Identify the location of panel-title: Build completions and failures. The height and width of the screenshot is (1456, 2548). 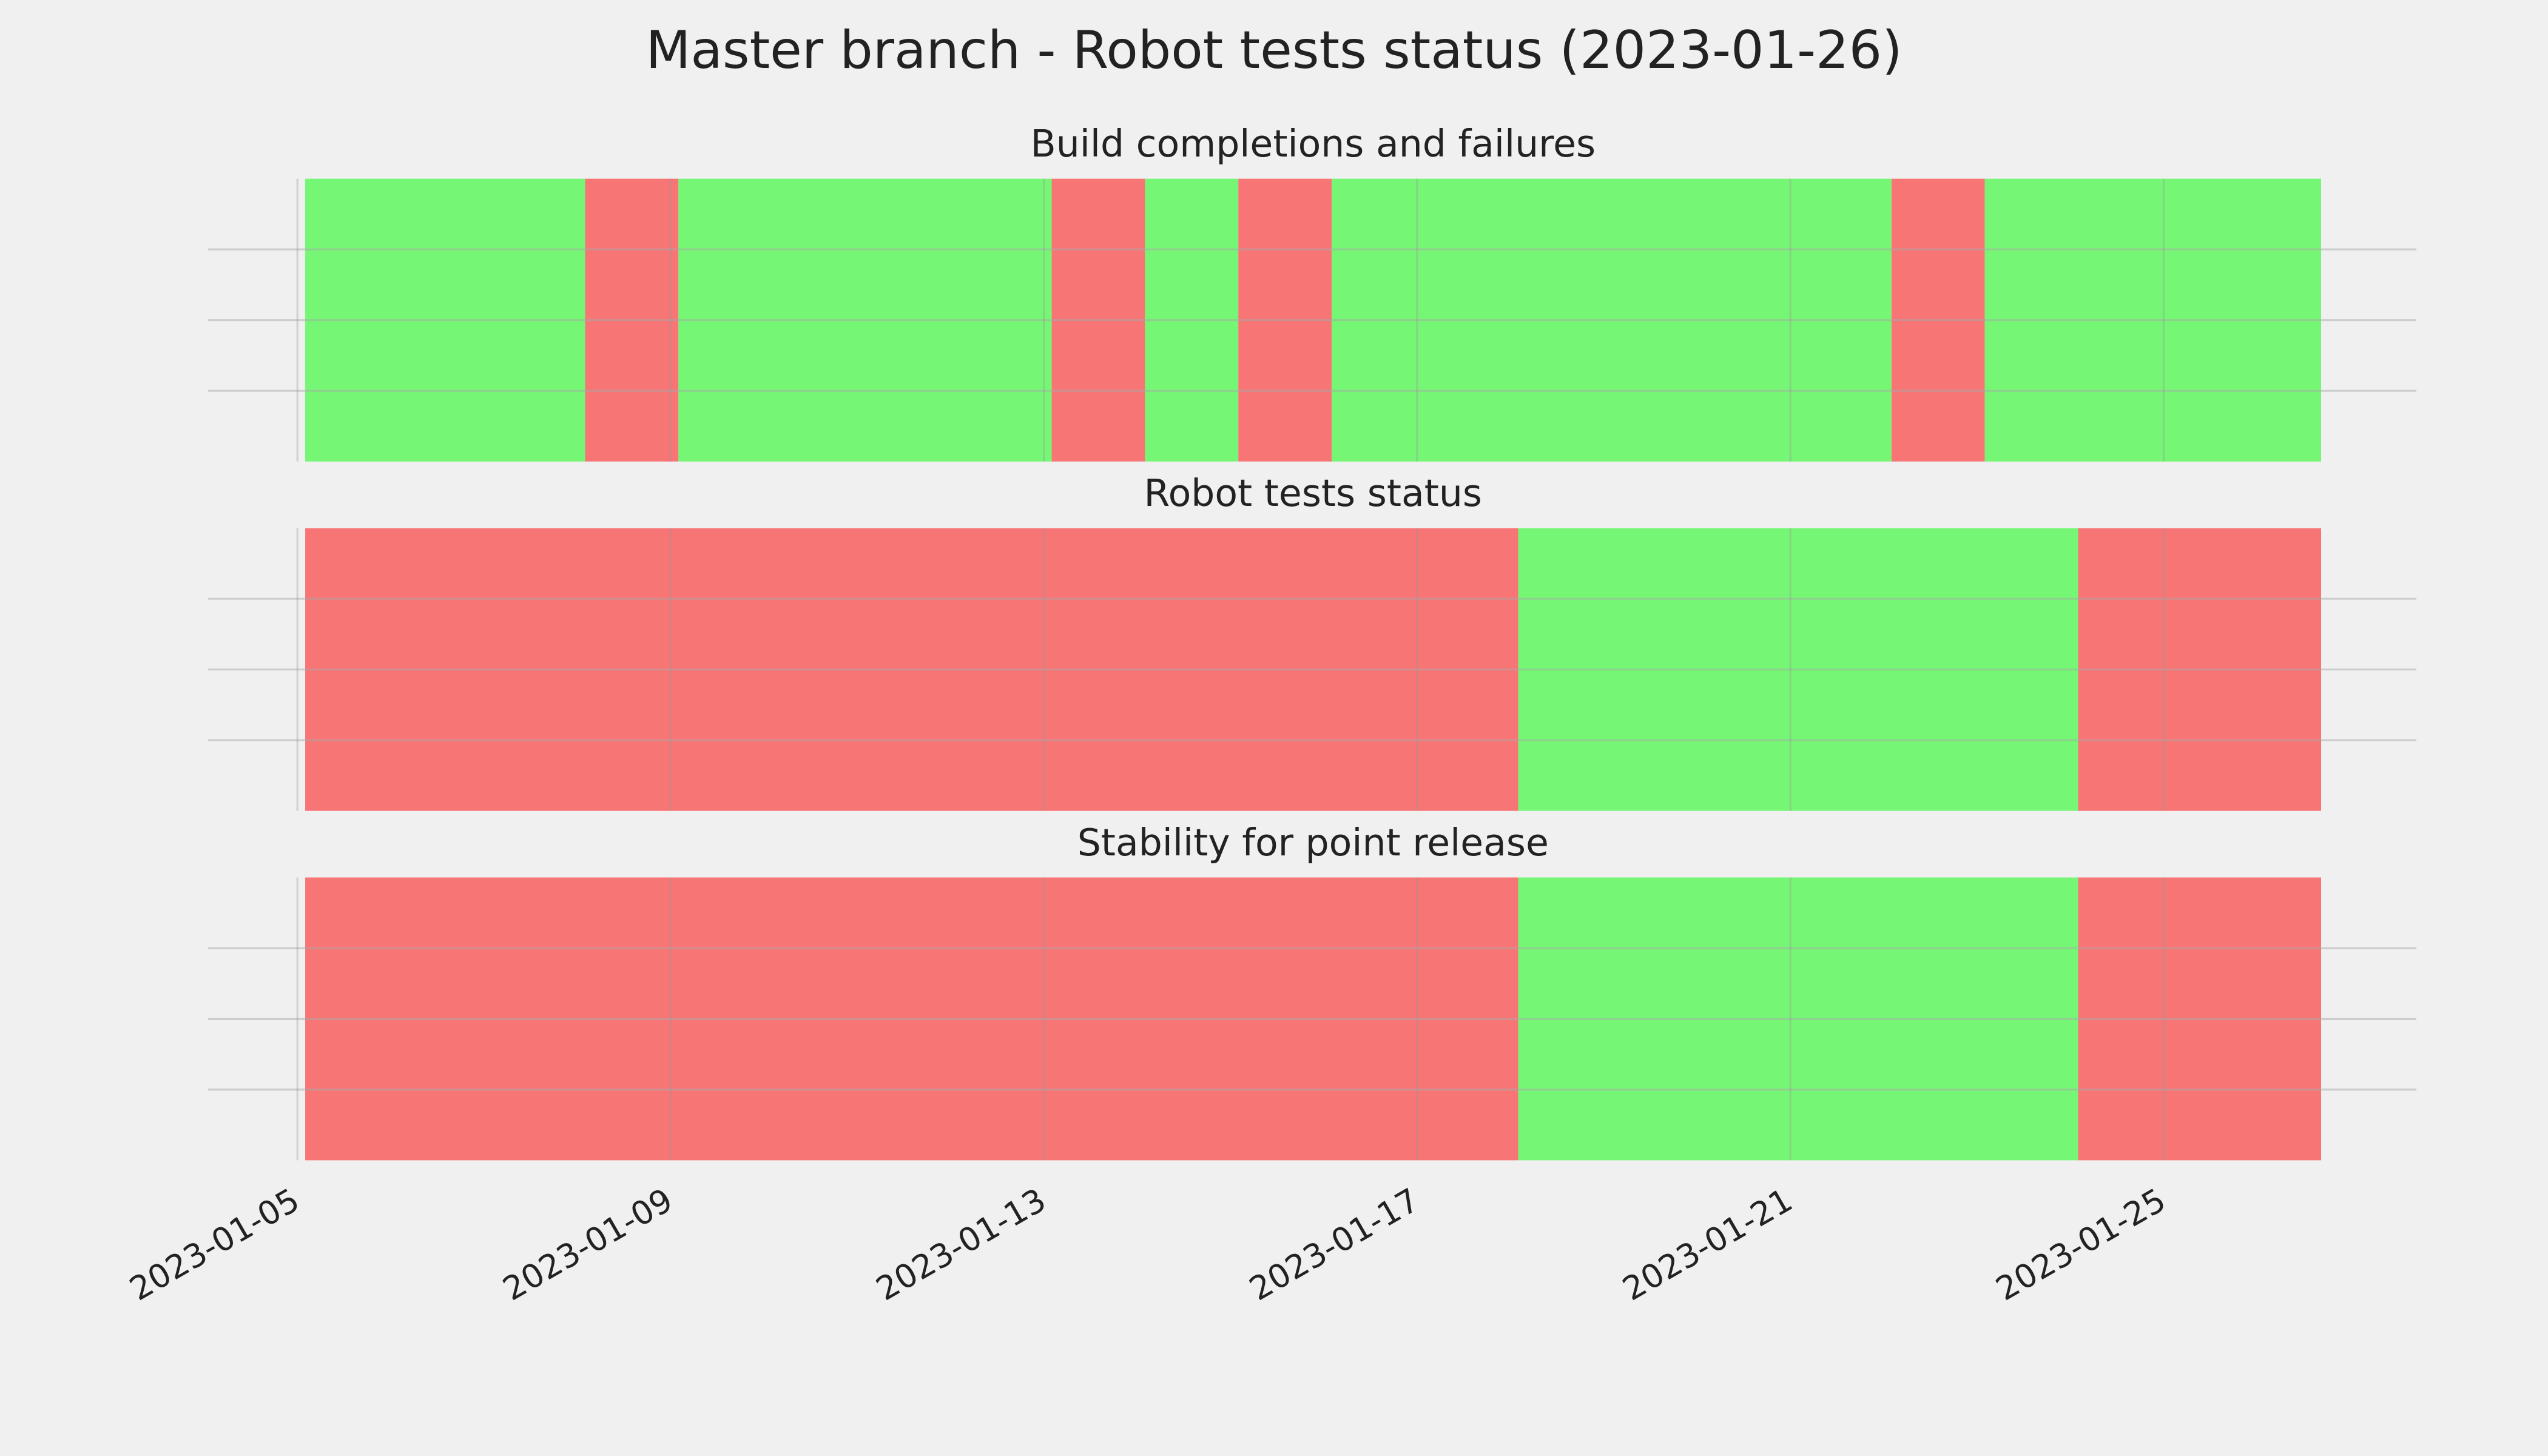
(1313, 144).